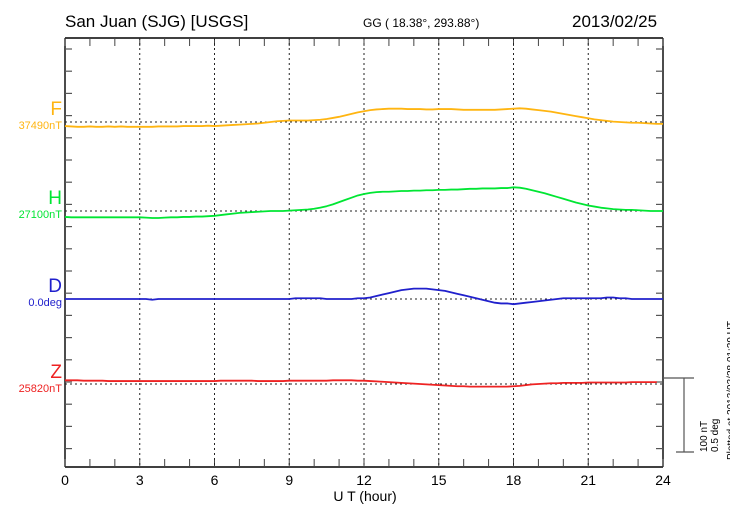 Image resolution: width=730 pixels, height=520 pixels. Describe the element at coordinates (40, 126) in the screenshot. I see `component-baseline-f: 37490nT` at that location.